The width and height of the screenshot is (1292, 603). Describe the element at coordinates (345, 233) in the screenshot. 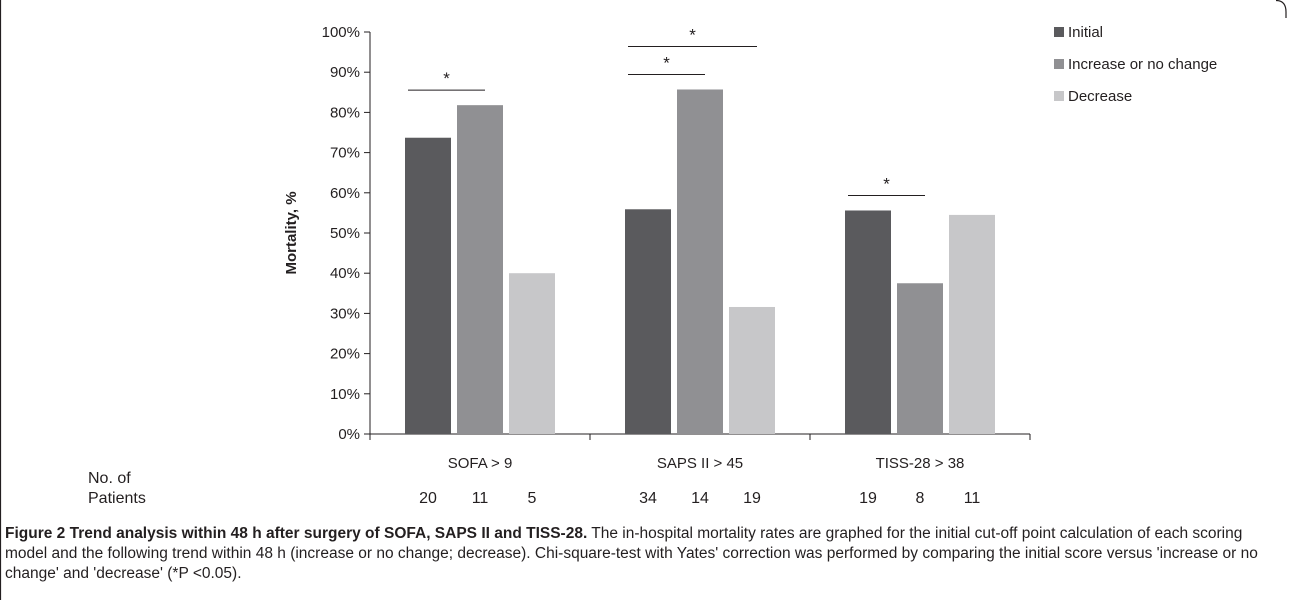

I see `y-tick-label: 50%` at that location.